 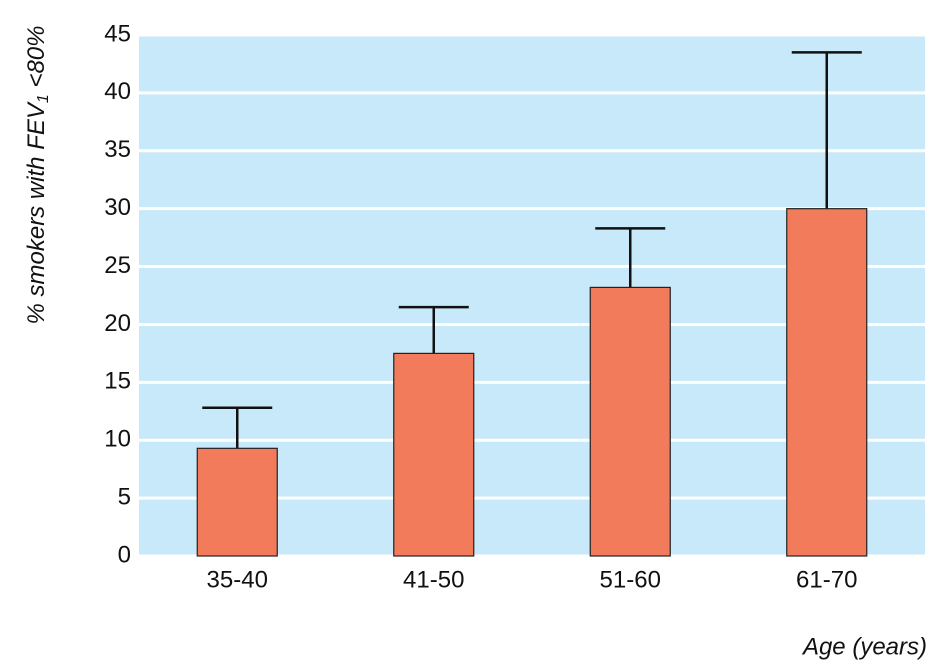 What do you see at coordinates (117, 149) in the screenshot?
I see `y-tick-label: 35` at bounding box center [117, 149].